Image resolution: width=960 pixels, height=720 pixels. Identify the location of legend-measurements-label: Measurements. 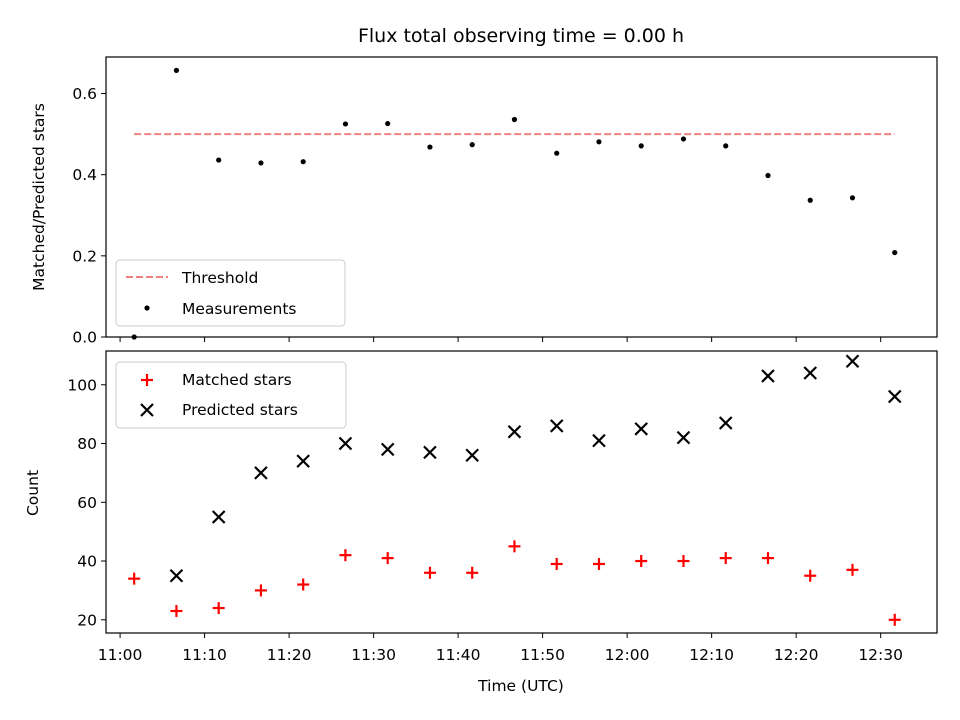
(239, 309).